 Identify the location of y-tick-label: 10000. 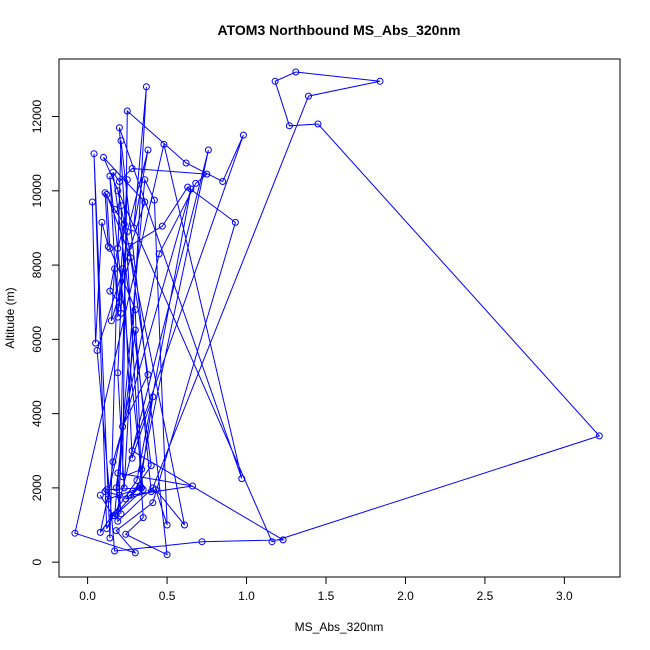
(37, 191).